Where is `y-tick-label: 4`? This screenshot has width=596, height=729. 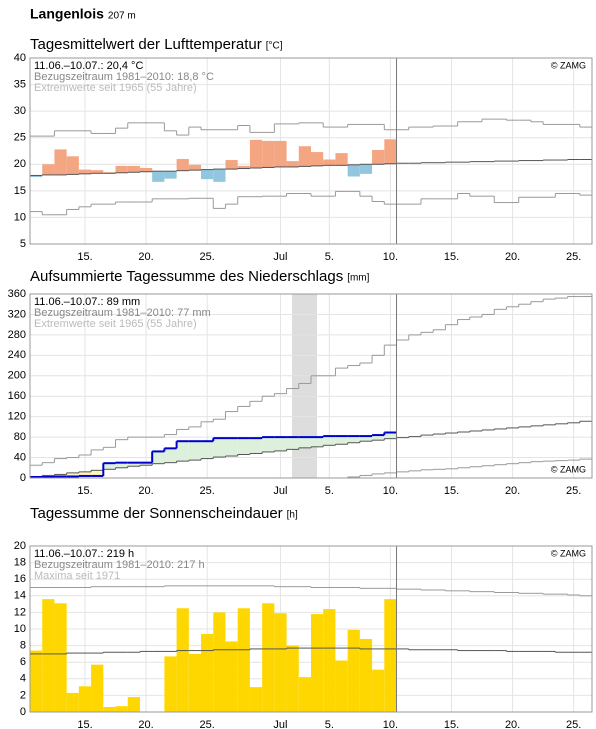
y-tick-label: 4 is located at coordinates (23, 679).